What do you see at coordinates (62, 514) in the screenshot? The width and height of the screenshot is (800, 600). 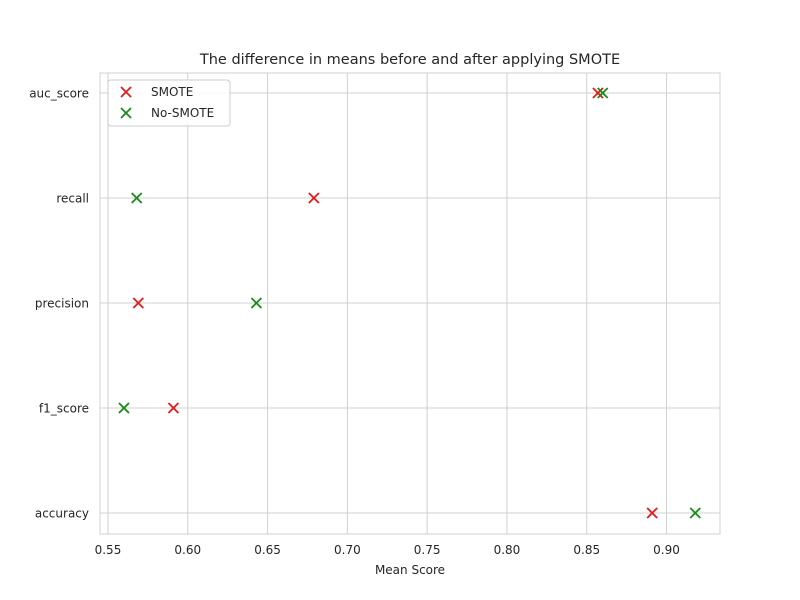 I see `y-tick-label: accuracy` at bounding box center [62, 514].